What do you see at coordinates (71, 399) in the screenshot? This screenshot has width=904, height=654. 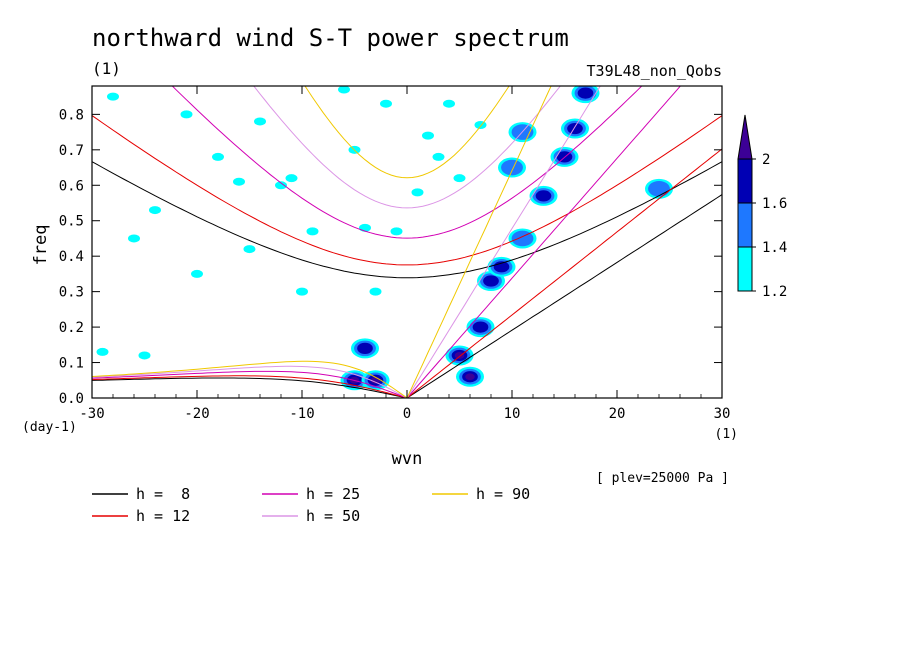 I see `y-tick-label: 0.0` at bounding box center [71, 399].